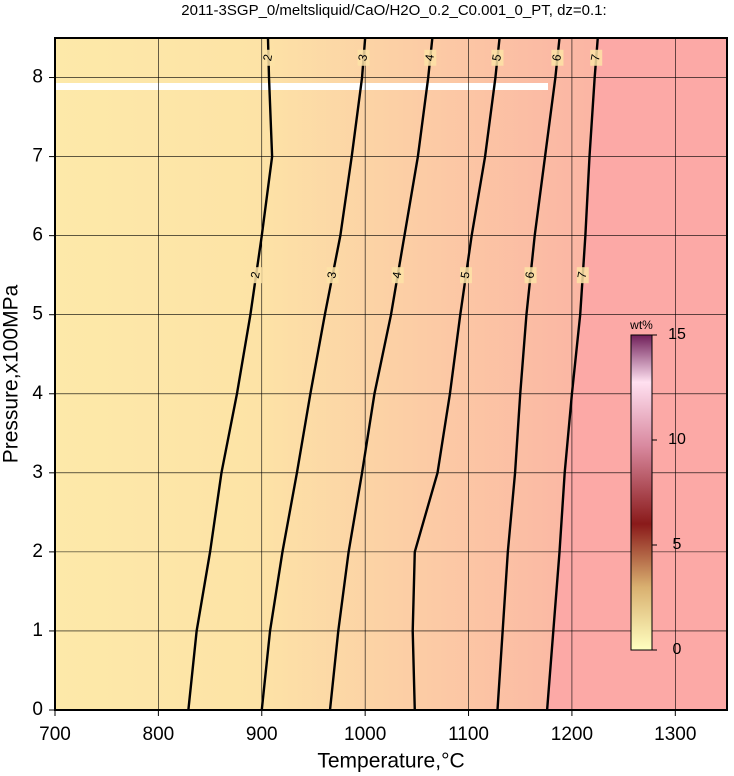 The height and width of the screenshot is (776, 734). What do you see at coordinates (37, 551) in the screenshot?
I see `y-tick-label: 2` at bounding box center [37, 551].